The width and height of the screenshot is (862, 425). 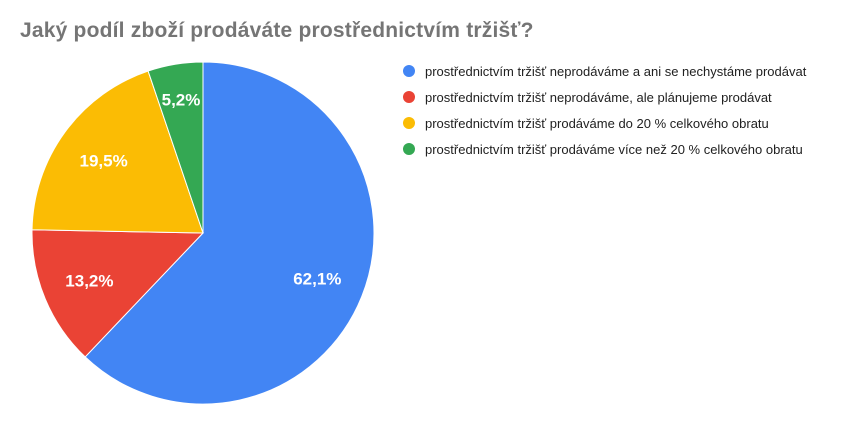 What do you see at coordinates (103, 160) in the screenshot?
I see `pie-slice-label-2: 19,5%` at bounding box center [103, 160].